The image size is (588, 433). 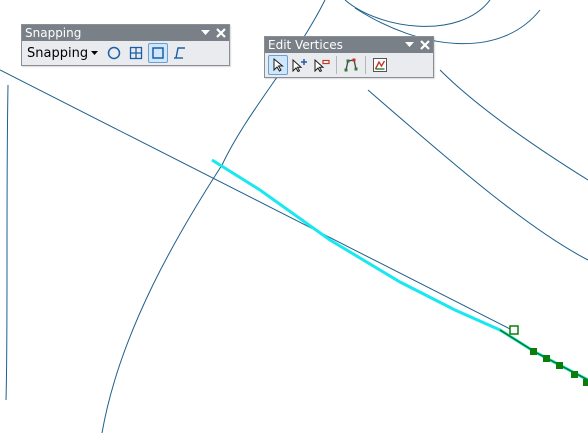 I want to click on edit-vertices-toolbar: Edit Vertices, so click(x=349, y=57).